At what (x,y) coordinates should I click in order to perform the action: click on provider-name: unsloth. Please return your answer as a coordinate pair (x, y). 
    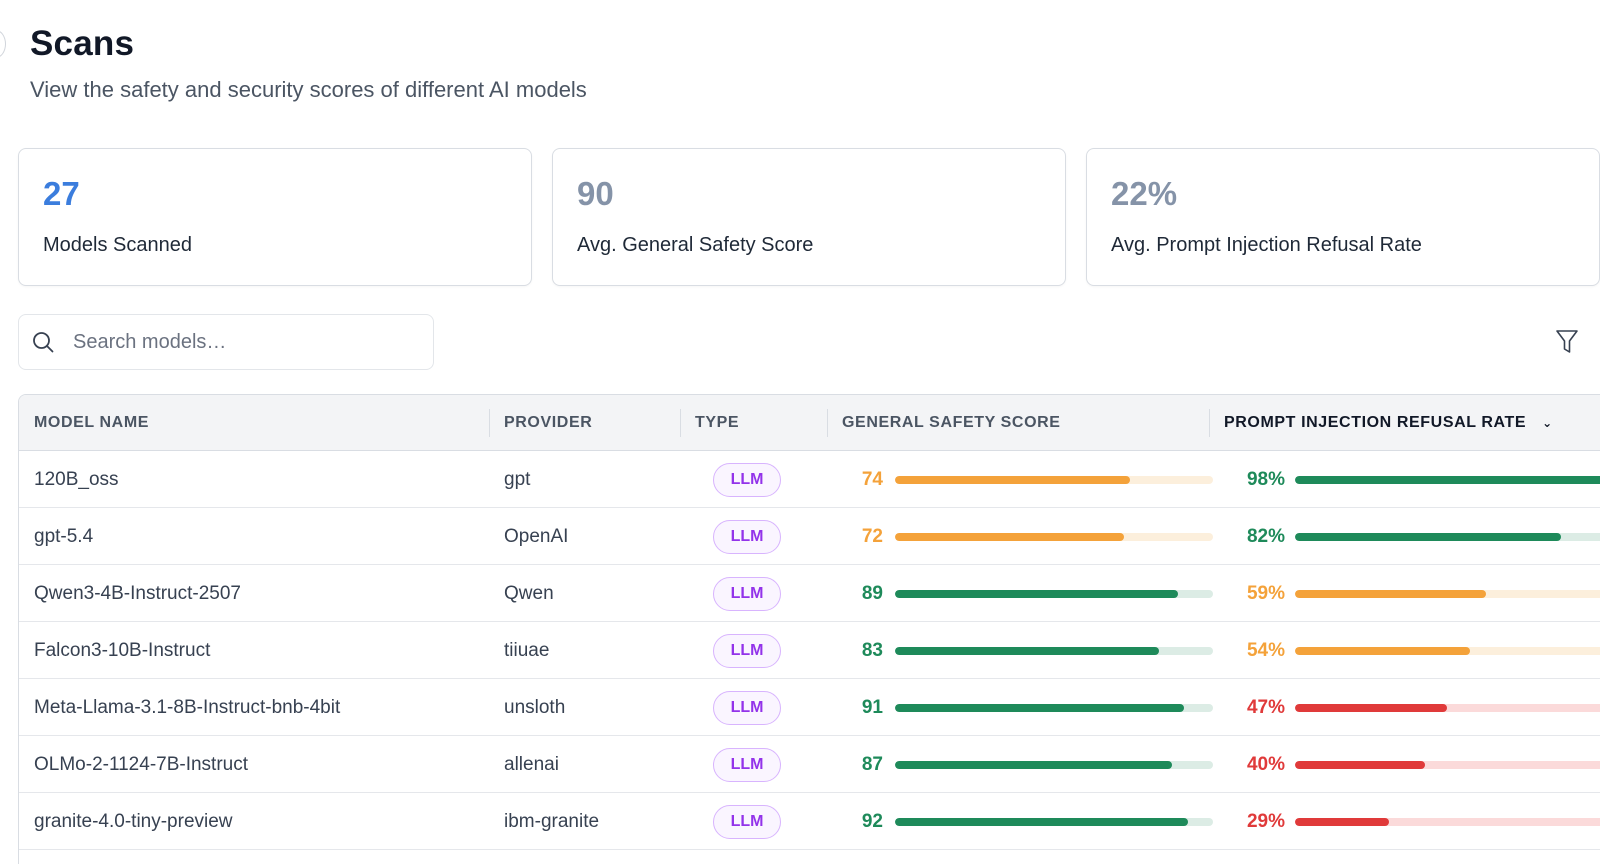
    Looking at the image, I should click on (535, 707).